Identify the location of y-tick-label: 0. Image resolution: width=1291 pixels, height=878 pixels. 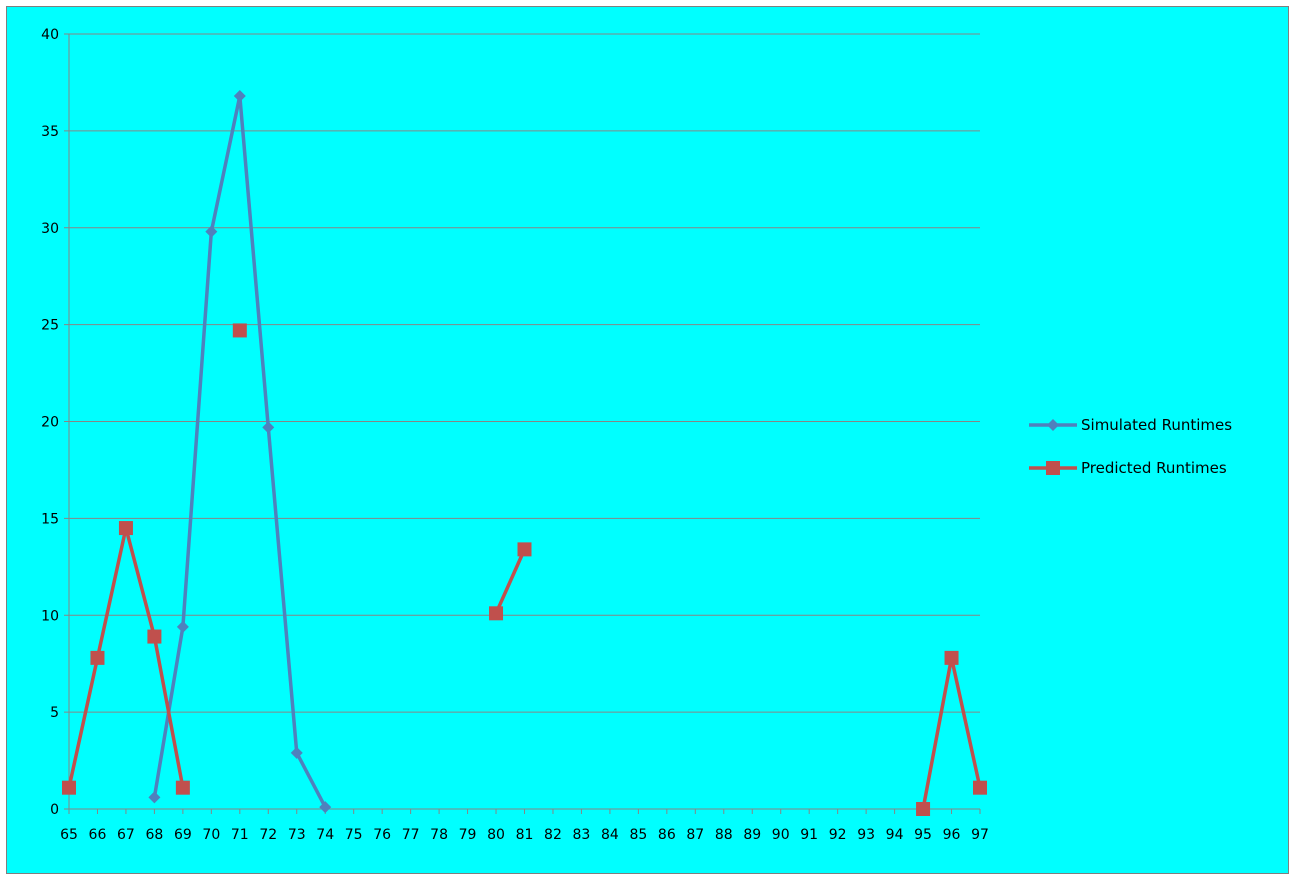
(54, 810).